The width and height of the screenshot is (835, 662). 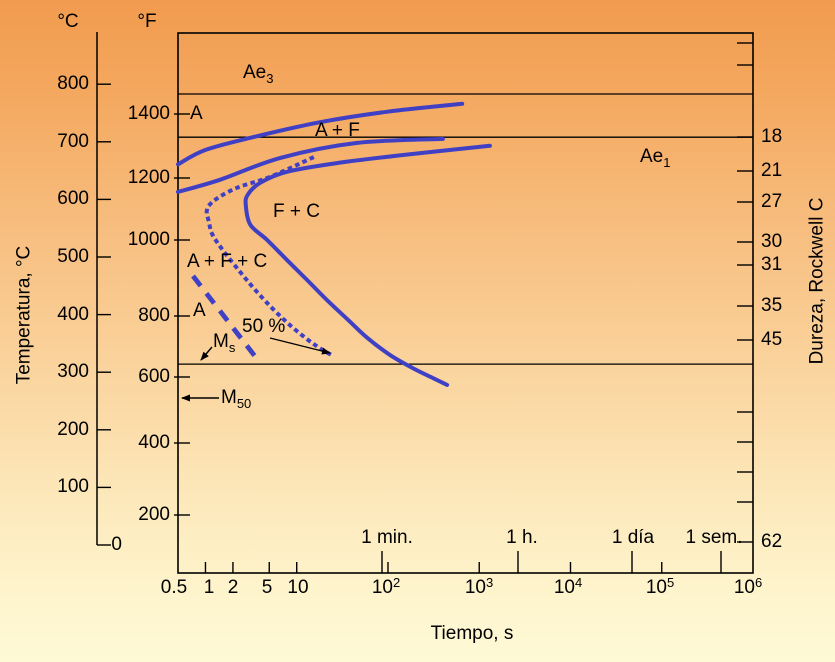 I want to click on x-tick-label: 10⁶, so click(x=748, y=586).